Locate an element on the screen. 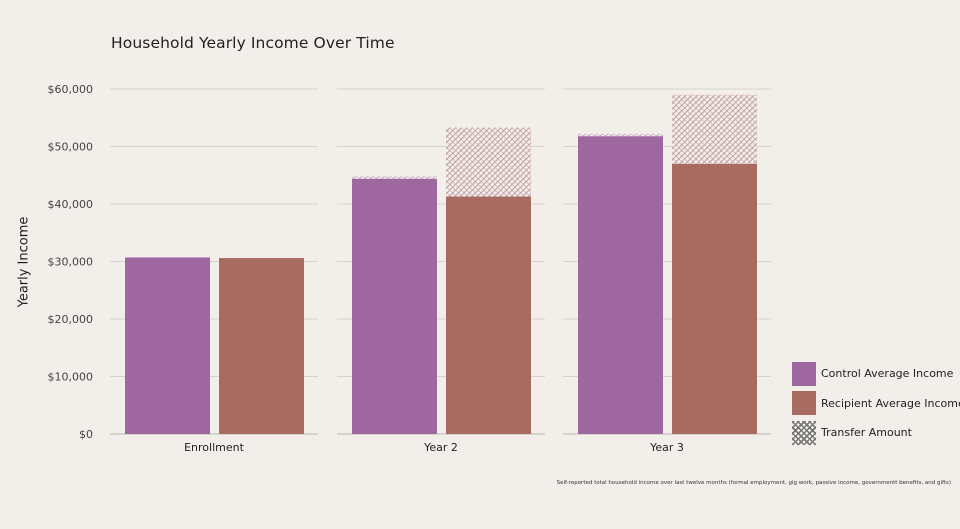 The width and height of the screenshot is (960, 529). x-category-label: Year 3 is located at coordinates (666, 447).